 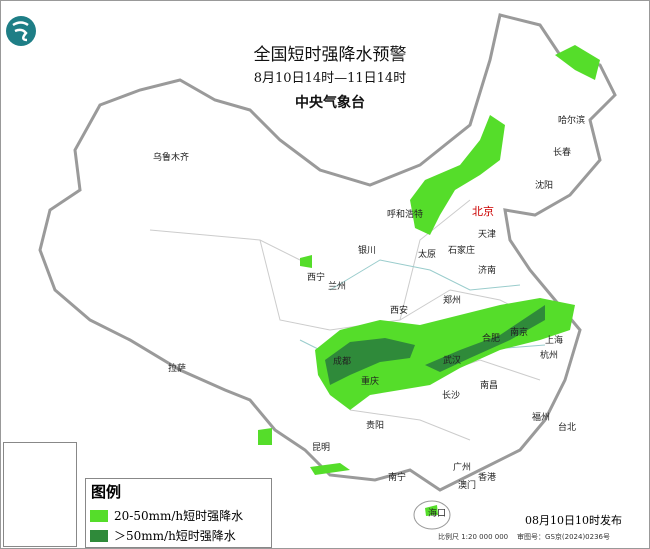 I want to click on city-label: 拉萨, so click(x=177, y=369).